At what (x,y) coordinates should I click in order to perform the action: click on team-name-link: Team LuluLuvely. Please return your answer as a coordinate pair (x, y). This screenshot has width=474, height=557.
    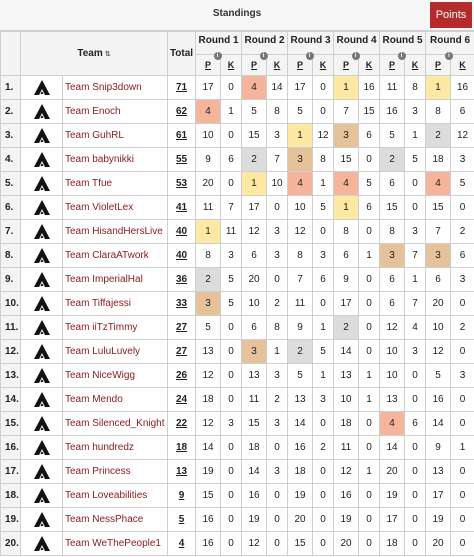
    Looking at the image, I should click on (115, 351).